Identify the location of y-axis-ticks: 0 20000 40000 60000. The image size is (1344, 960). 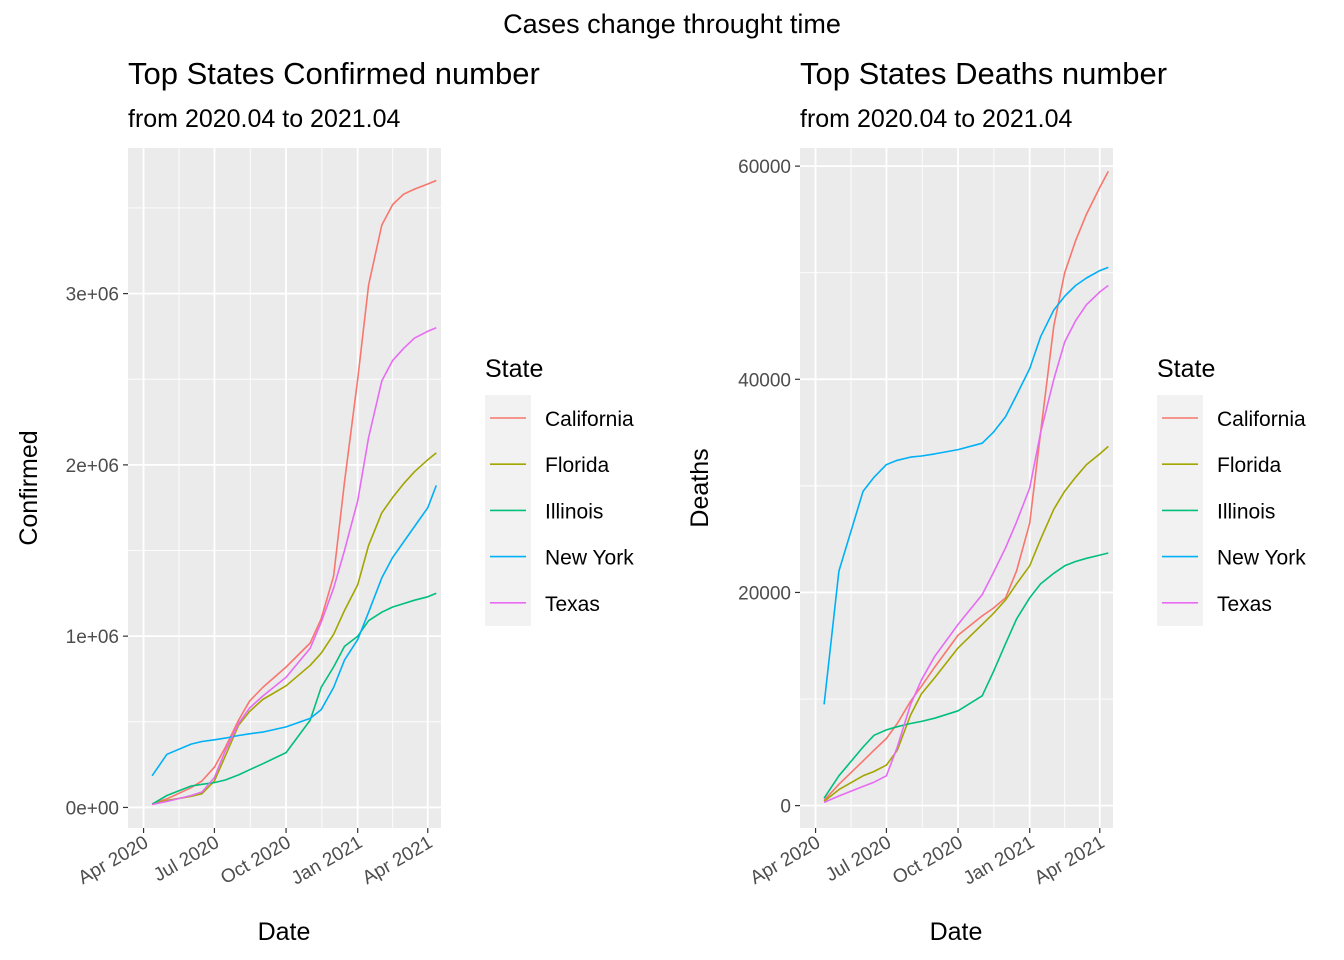
(769, 487).